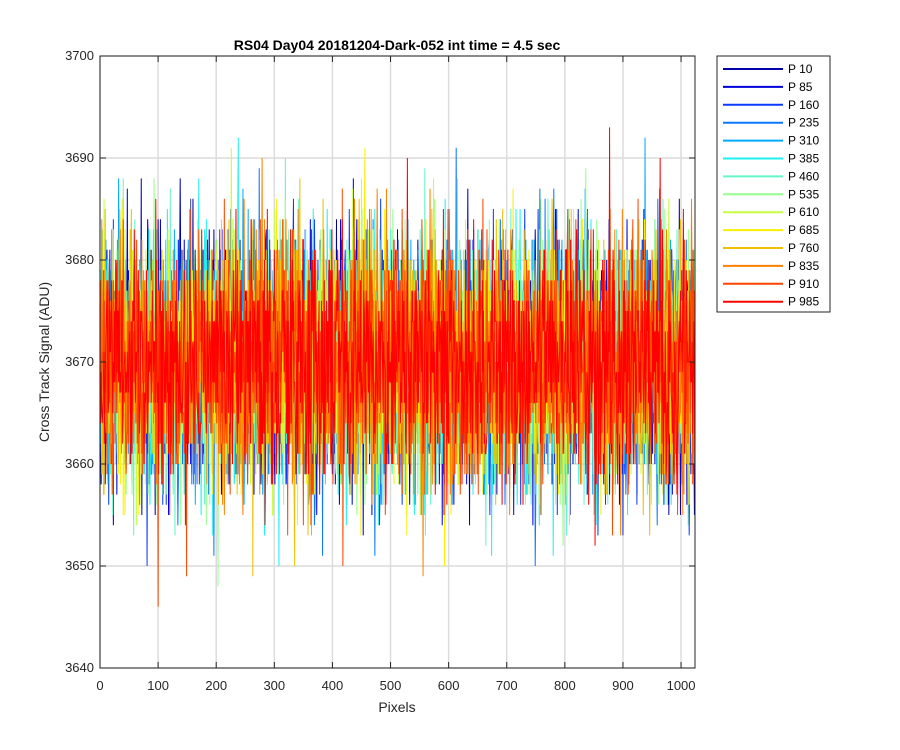 This screenshot has width=900, height=750. What do you see at coordinates (79, 463) in the screenshot?
I see `y-tick-label: 3660` at bounding box center [79, 463].